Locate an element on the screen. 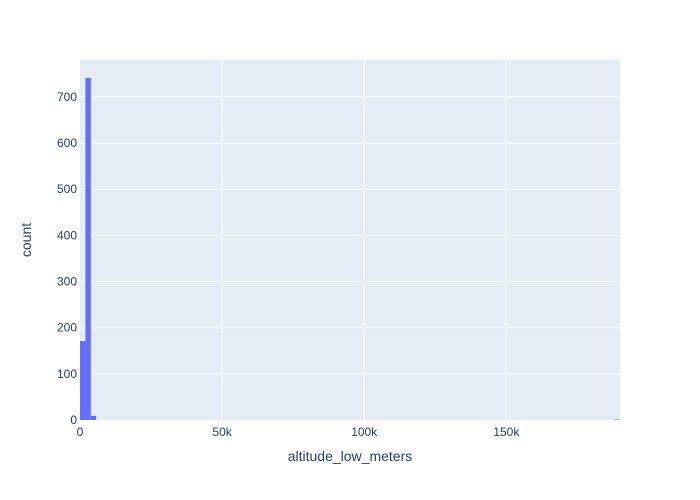 This screenshot has height=500, width=700. y-tick-label: 0 is located at coordinates (73, 420).